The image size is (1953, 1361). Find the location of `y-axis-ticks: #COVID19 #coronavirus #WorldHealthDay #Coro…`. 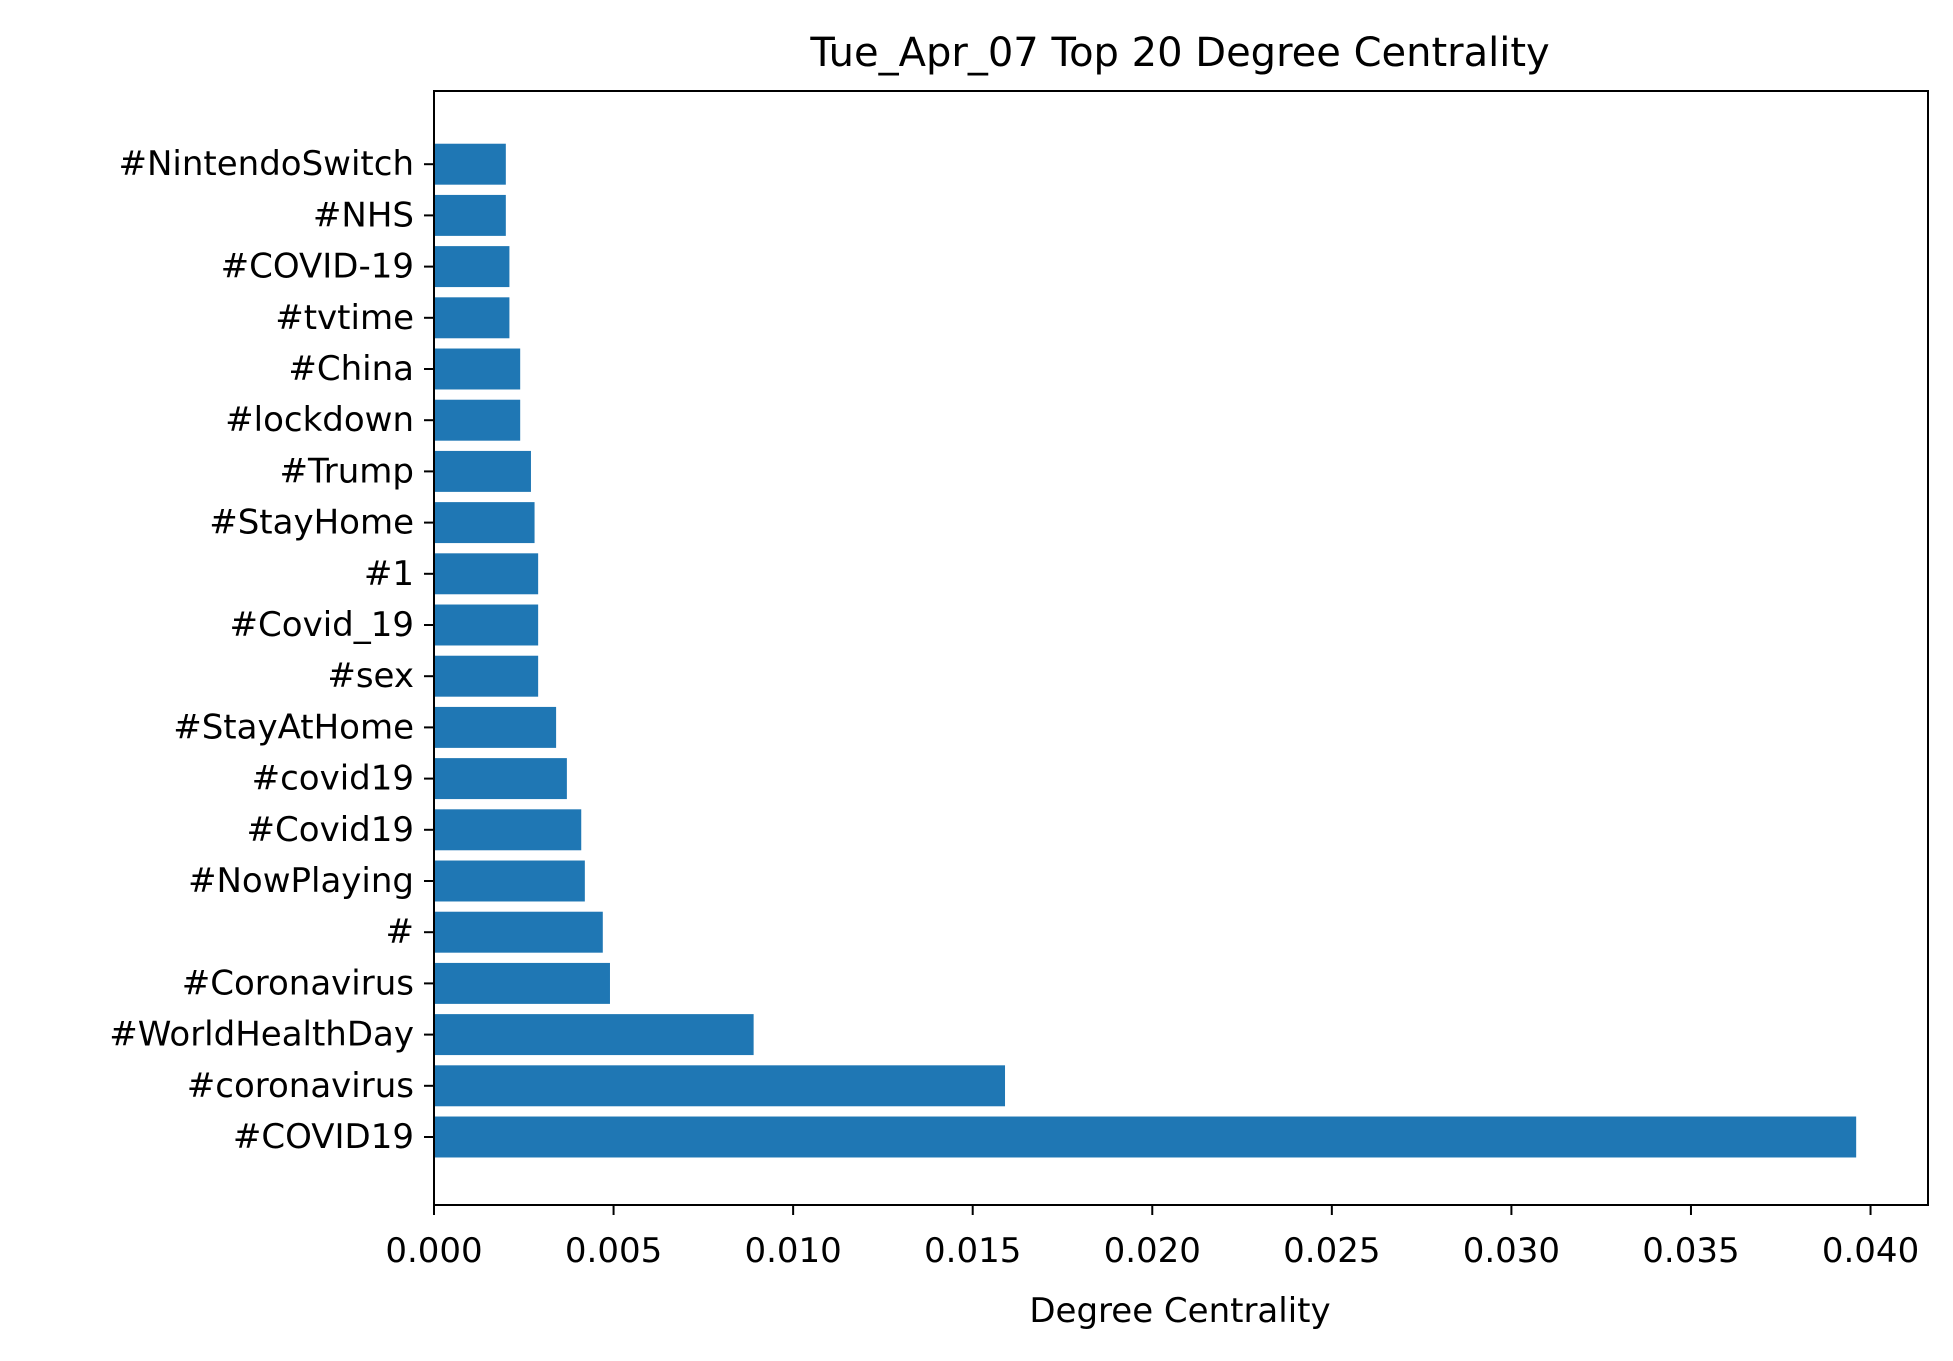

y-axis-ticks: #COVID19 #coronavirus #WorldHealthDay #Coro… is located at coordinates (271, 650).